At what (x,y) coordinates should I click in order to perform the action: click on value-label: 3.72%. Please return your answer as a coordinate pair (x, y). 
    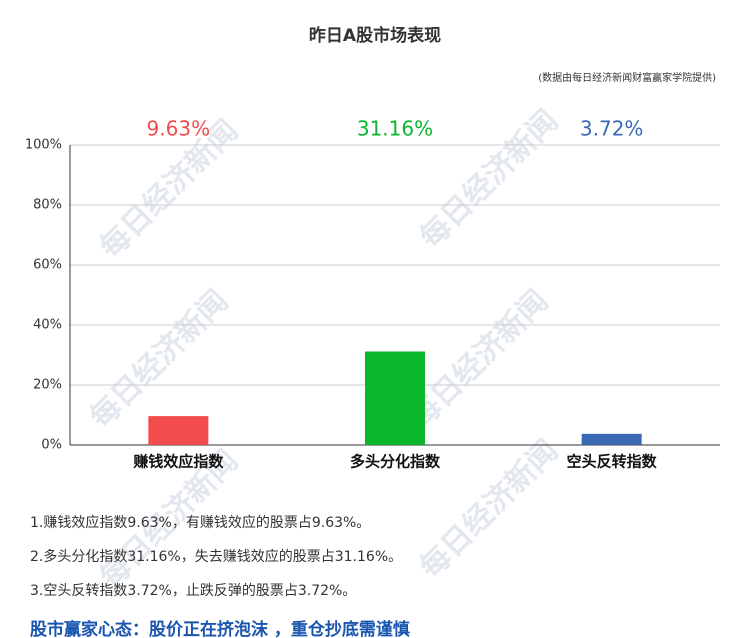
    Looking at the image, I should click on (612, 129).